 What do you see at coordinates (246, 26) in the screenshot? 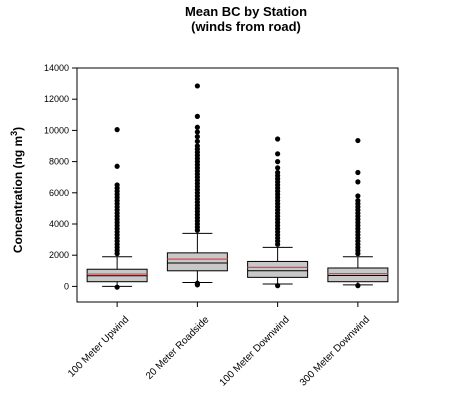
I see `chart-subtitle: (winds from road)` at bounding box center [246, 26].